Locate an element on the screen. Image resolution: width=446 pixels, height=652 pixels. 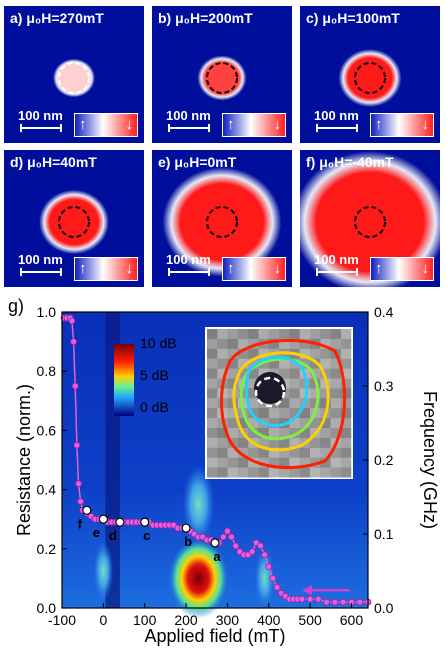
panel-label: d) μ₀H=40mT is located at coordinates (53, 162).